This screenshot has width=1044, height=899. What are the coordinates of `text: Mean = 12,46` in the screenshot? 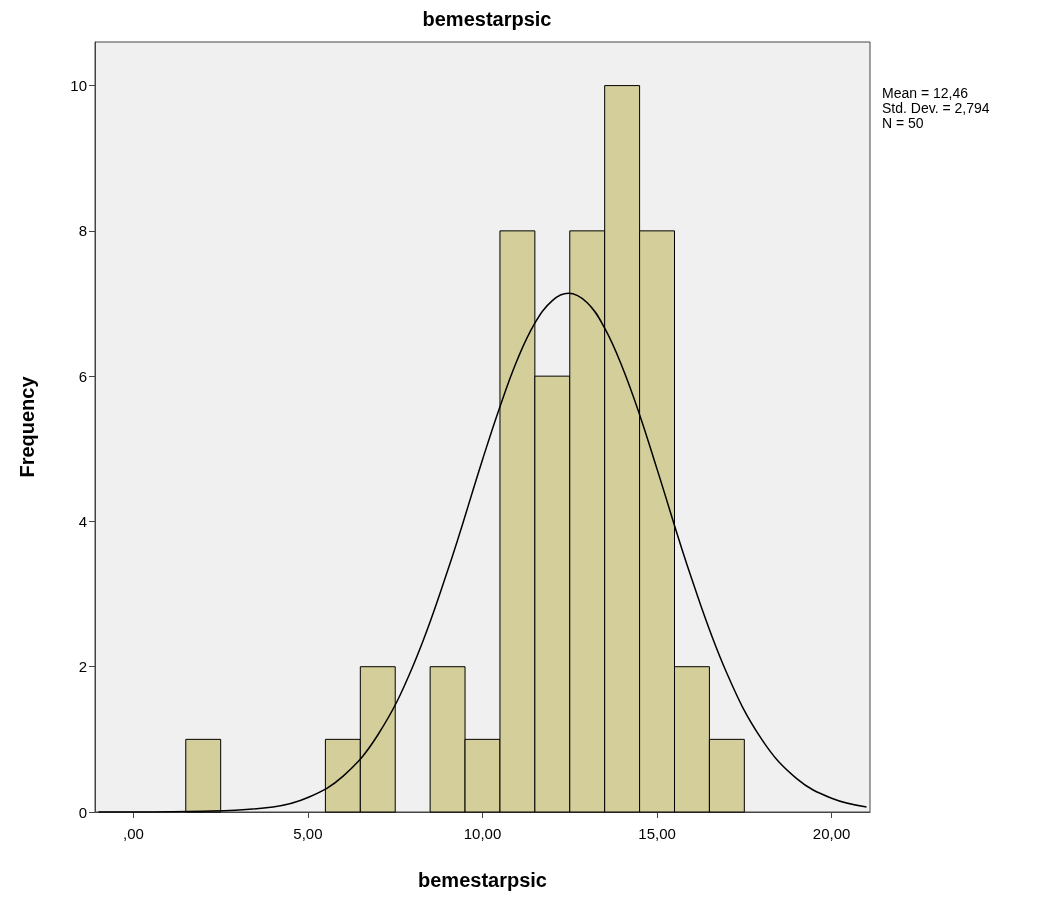 It's located at (925, 93).